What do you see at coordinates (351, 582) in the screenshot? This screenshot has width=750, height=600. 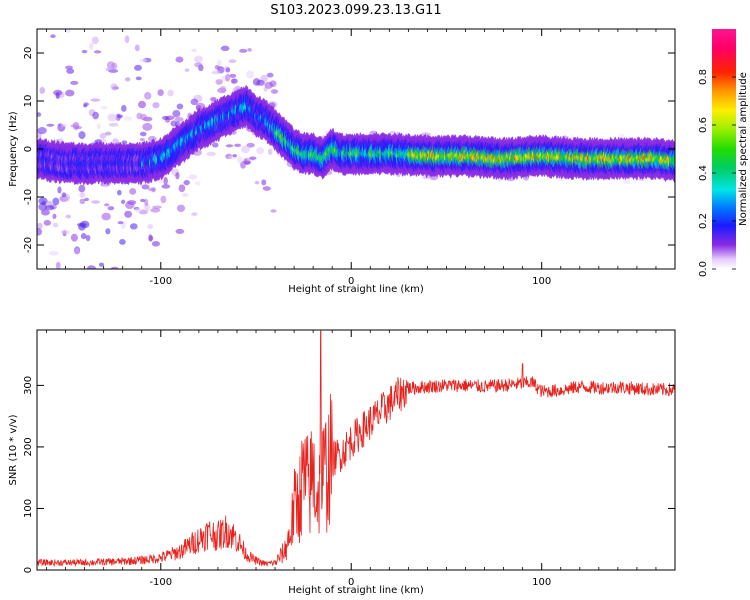 I see `snr-xtick-label: 0` at bounding box center [351, 582].